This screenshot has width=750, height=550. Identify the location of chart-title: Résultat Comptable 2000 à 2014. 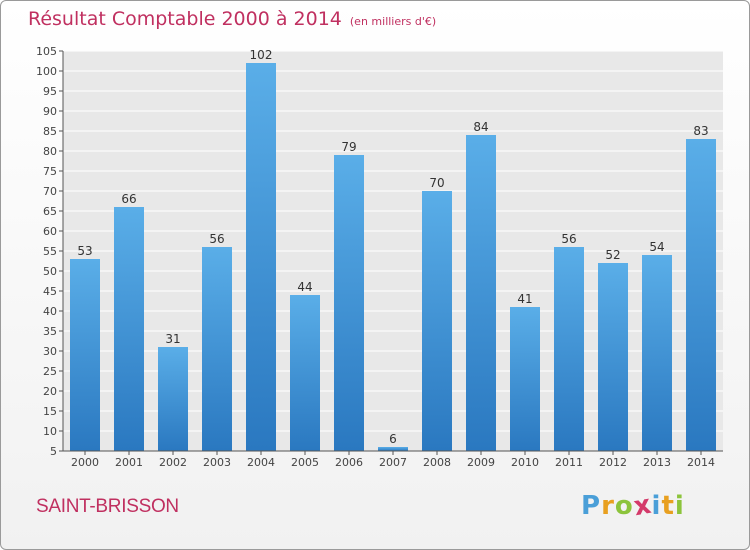
(185, 19).